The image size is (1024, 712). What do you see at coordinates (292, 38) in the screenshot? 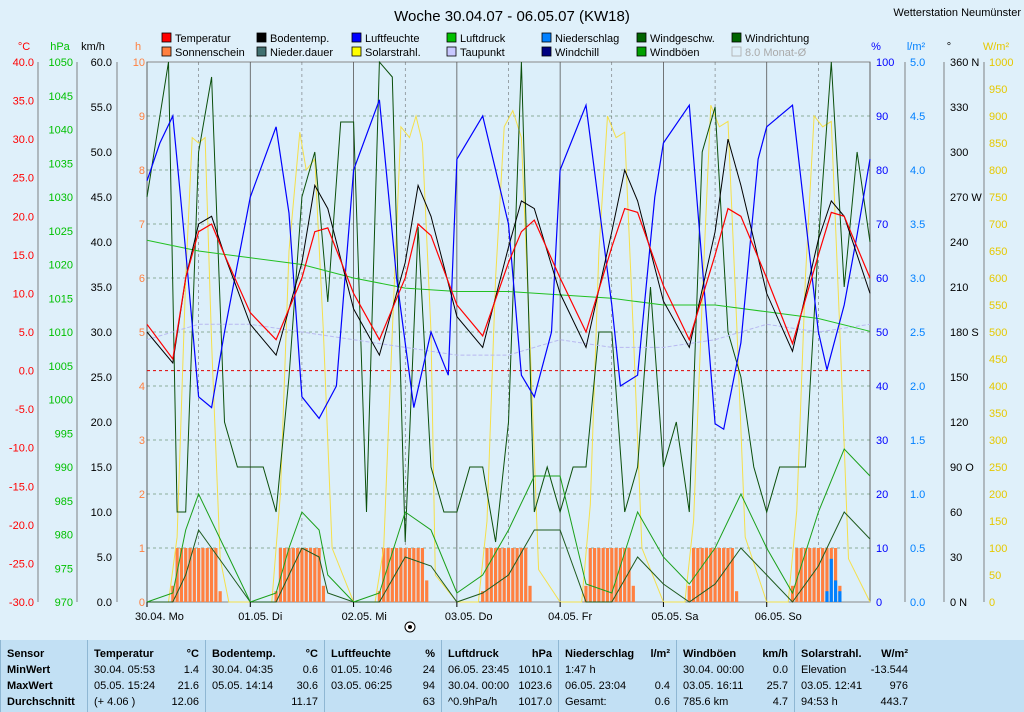
I see `legend-item: Bodentemp.` at bounding box center [292, 38].